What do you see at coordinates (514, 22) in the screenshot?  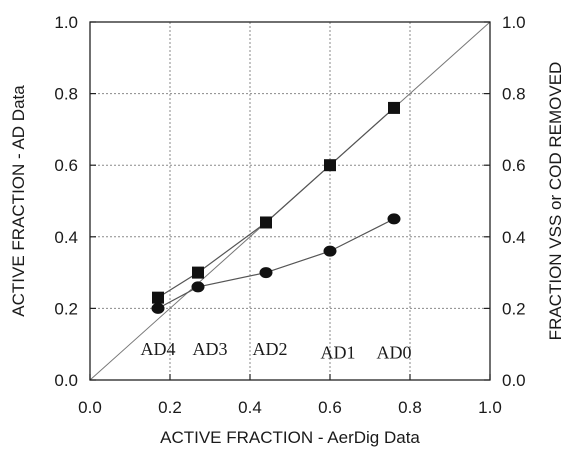 I see `y2-tick-label: 1.0` at bounding box center [514, 22].